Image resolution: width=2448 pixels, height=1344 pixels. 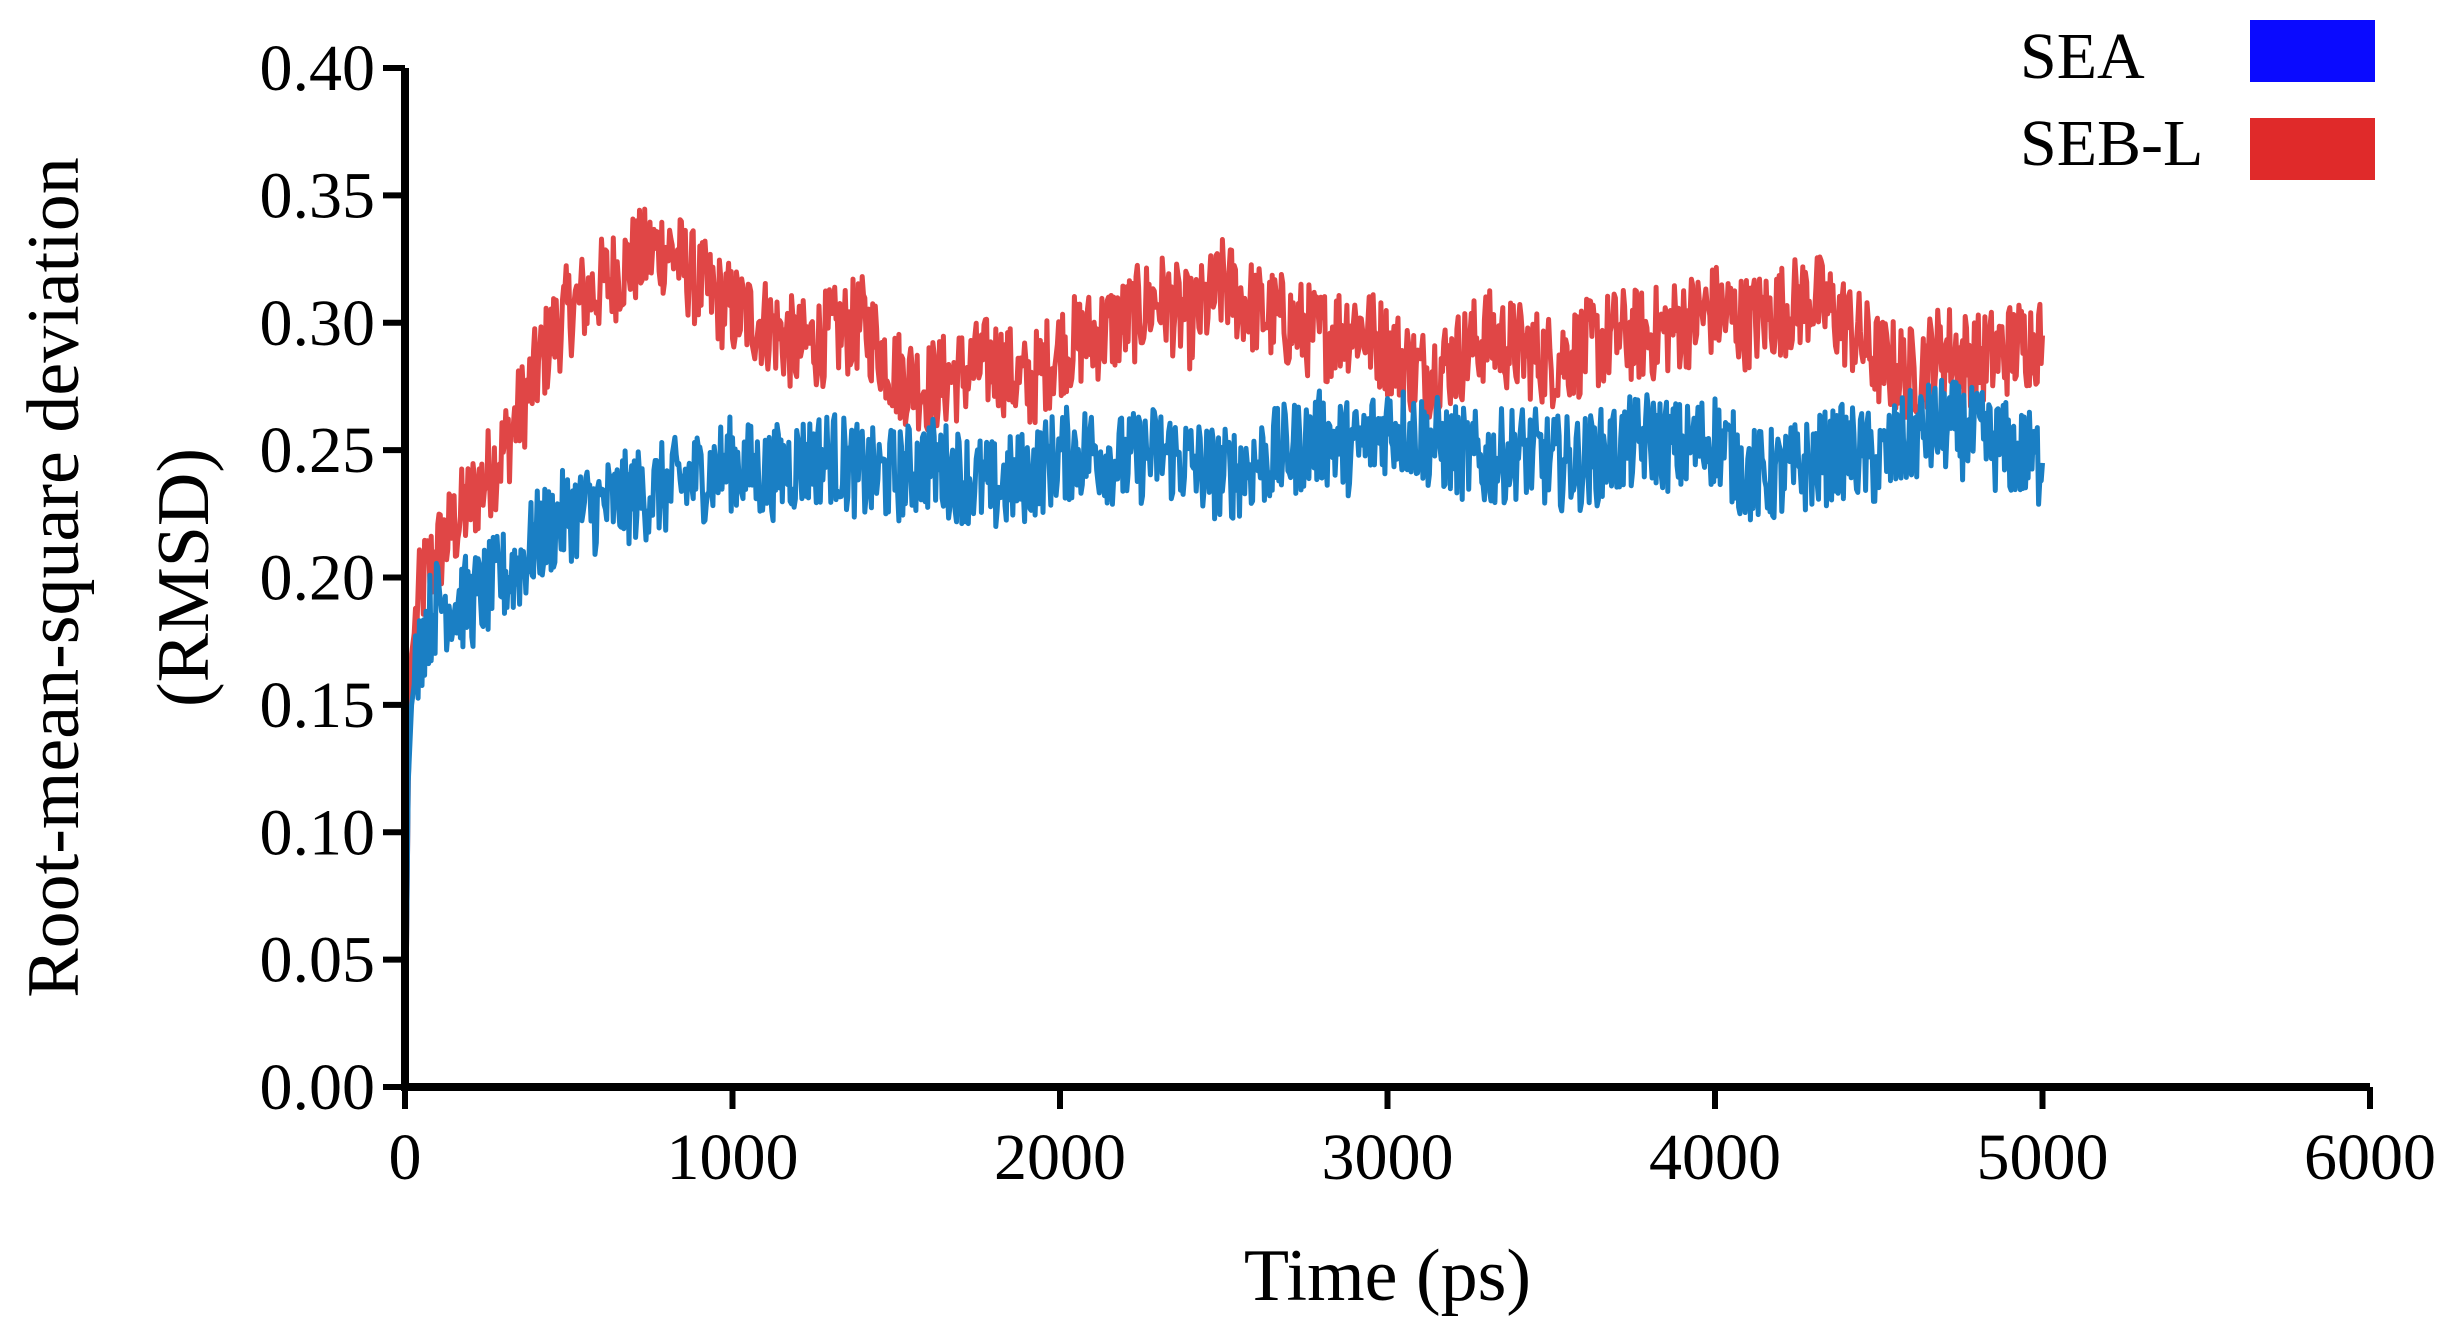 I want to click on legend-label-seb-l: SEB-L, so click(x=2111, y=143).